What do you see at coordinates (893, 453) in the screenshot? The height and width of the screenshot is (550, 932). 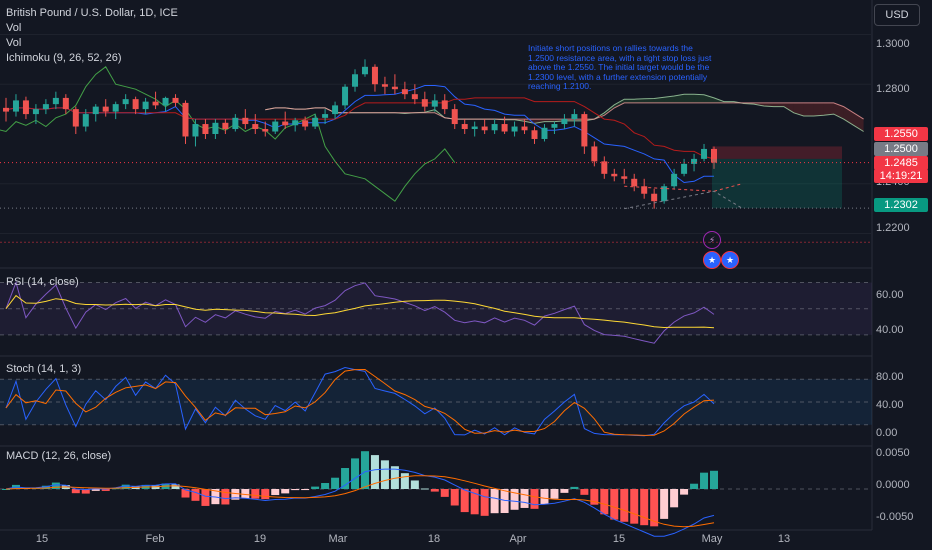 I see `macd-tick: 0.0050` at bounding box center [893, 453].